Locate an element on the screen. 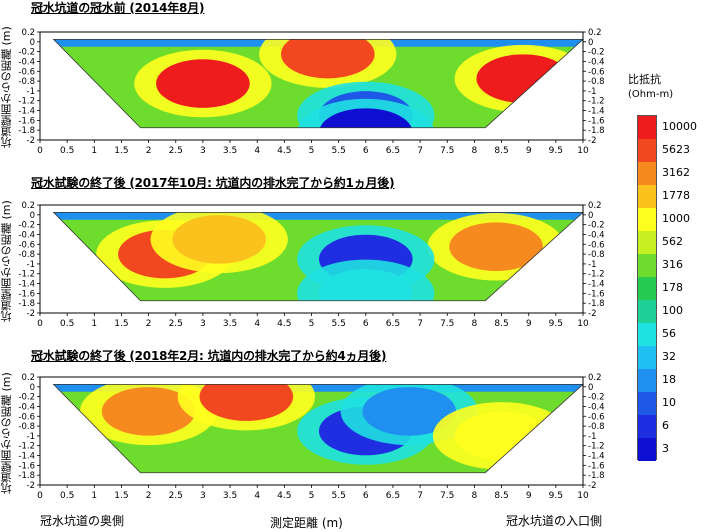 The height and width of the screenshot is (532, 704). y-tick-label-right: -1 is located at coordinates (592, 437).